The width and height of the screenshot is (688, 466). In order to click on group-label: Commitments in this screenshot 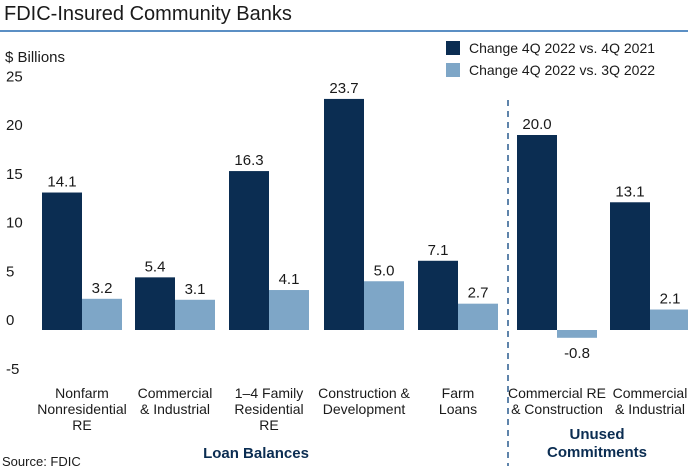, I will do `click(597, 452)`.